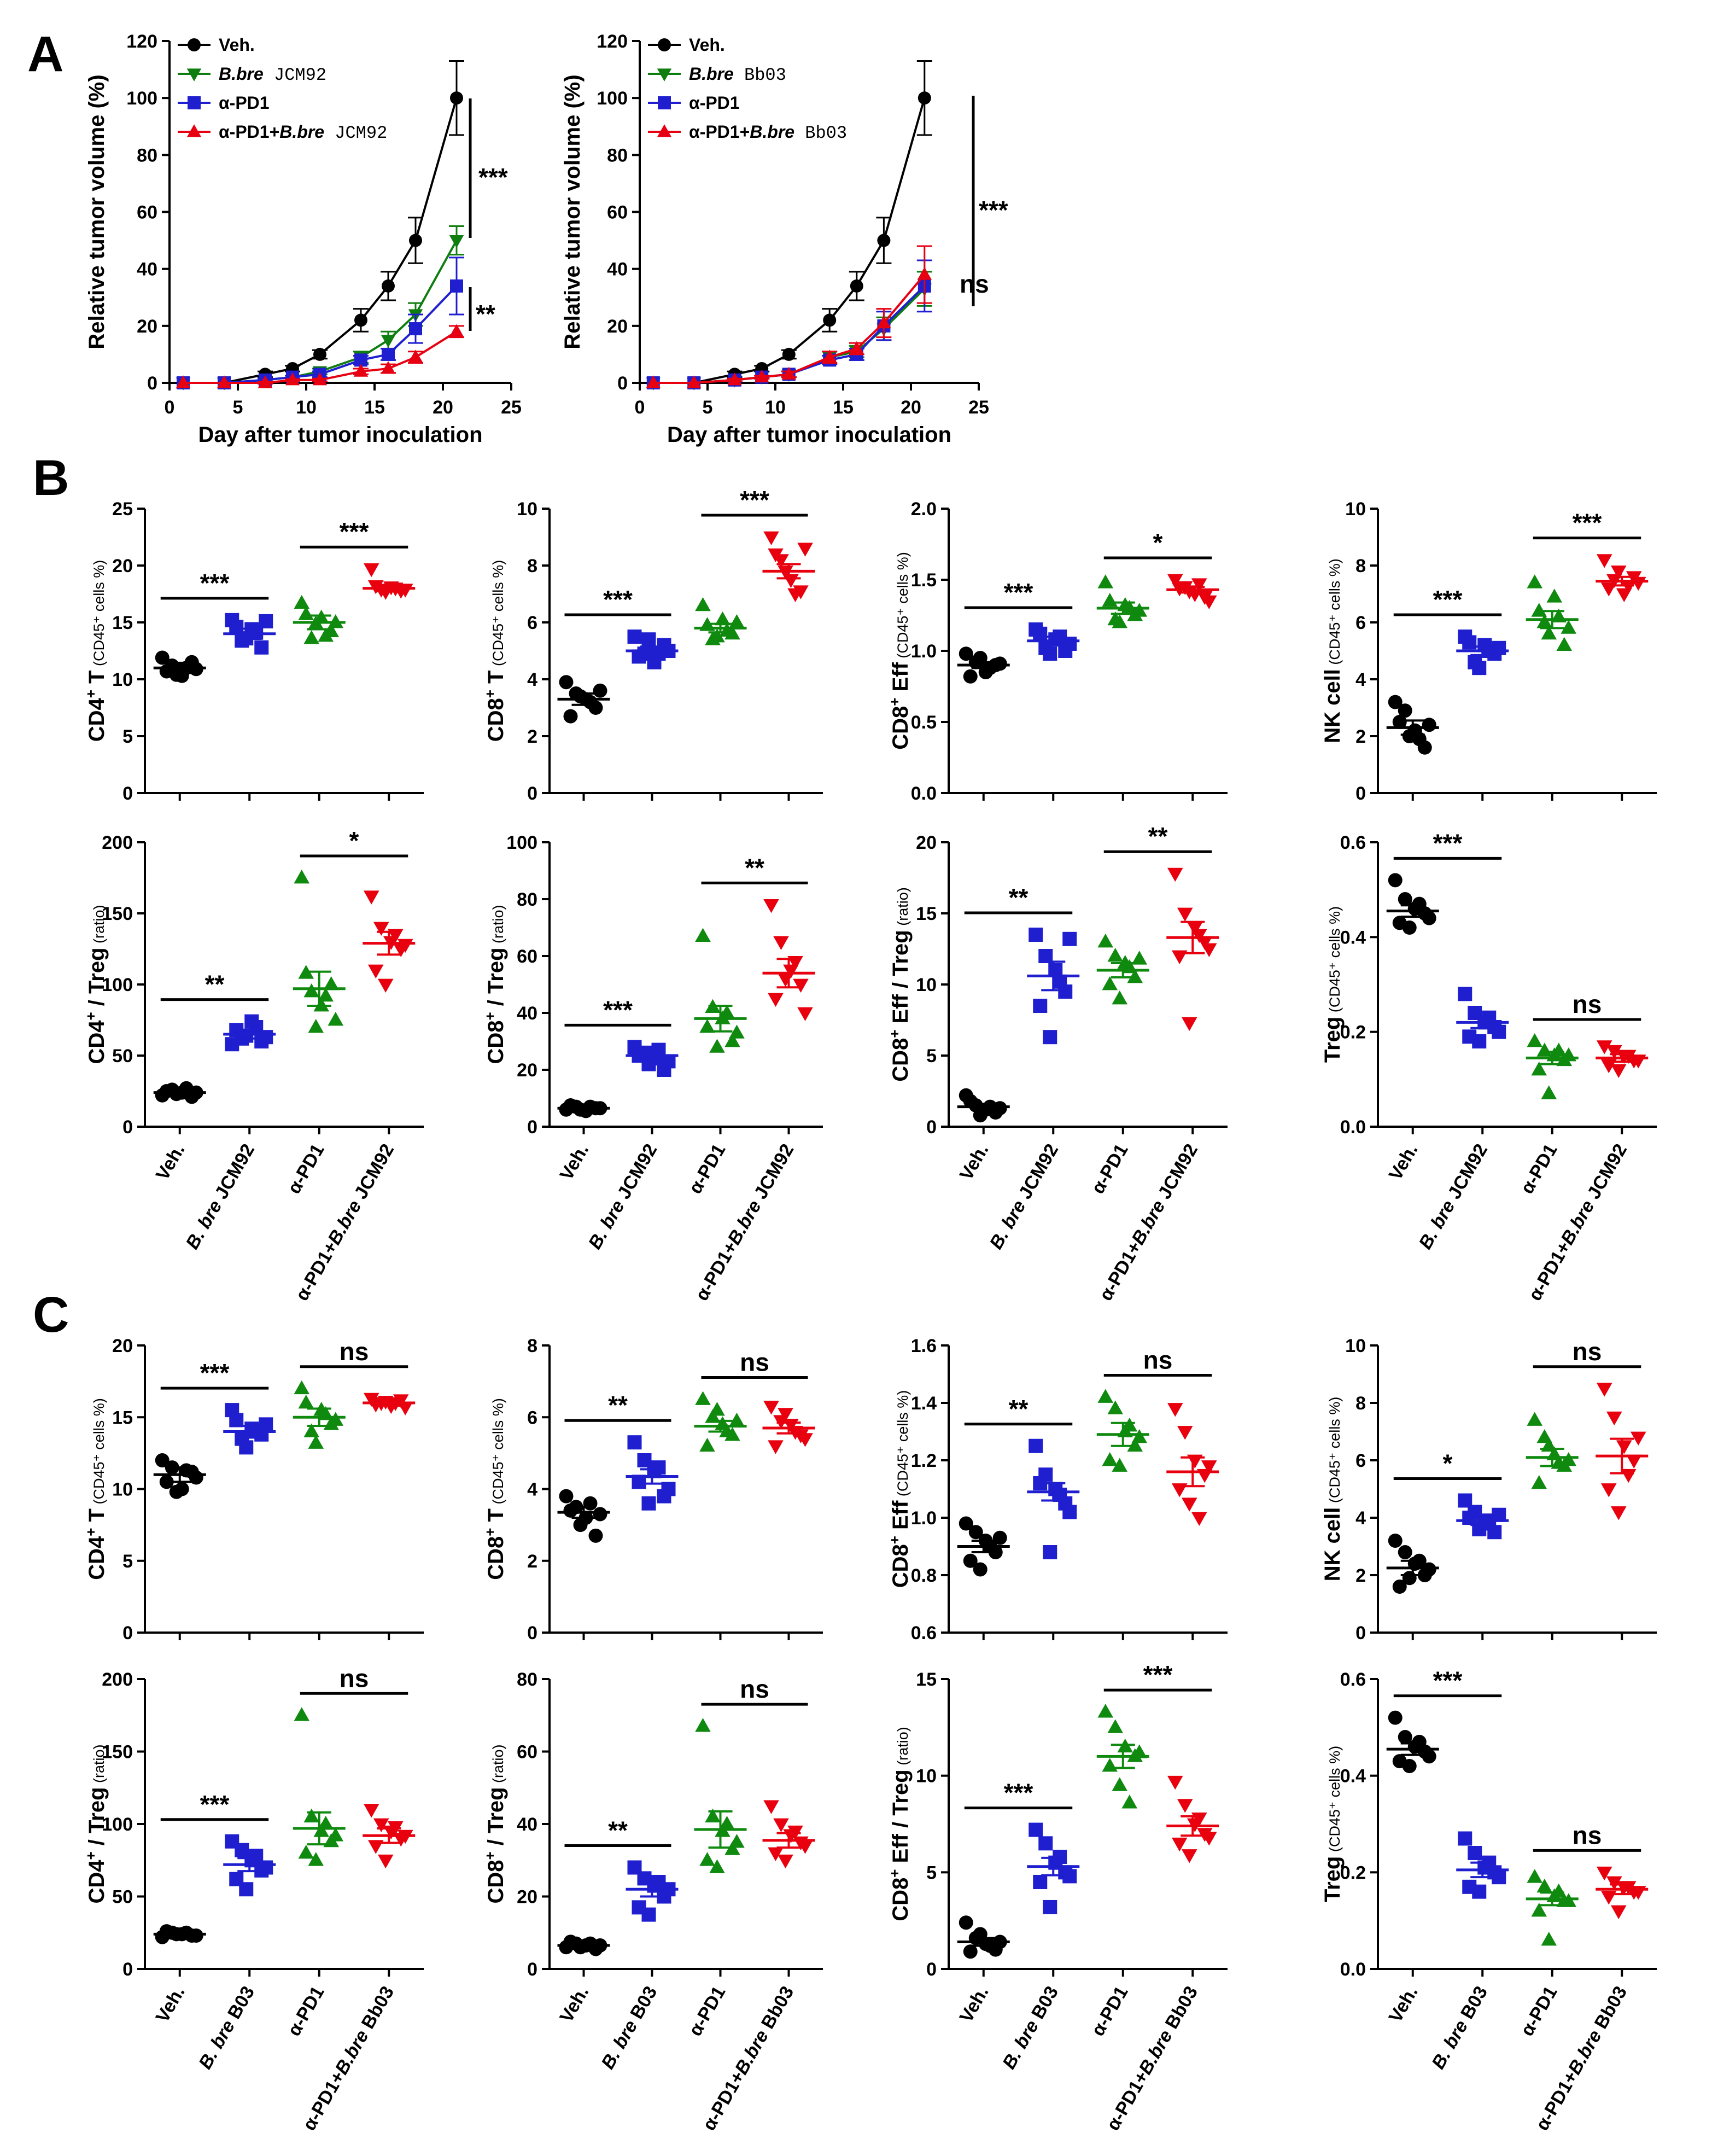  What do you see at coordinates (237, 45) in the screenshot?
I see `legend-label: Veh.` at bounding box center [237, 45].